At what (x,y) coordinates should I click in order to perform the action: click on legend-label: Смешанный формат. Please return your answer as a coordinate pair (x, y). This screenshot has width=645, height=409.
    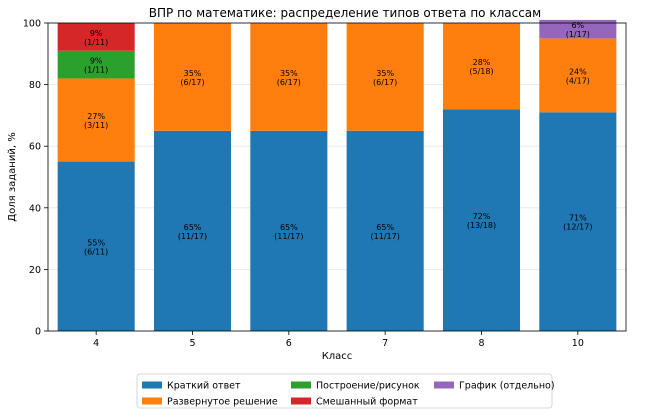
    Looking at the image, I should click on (367, 402).